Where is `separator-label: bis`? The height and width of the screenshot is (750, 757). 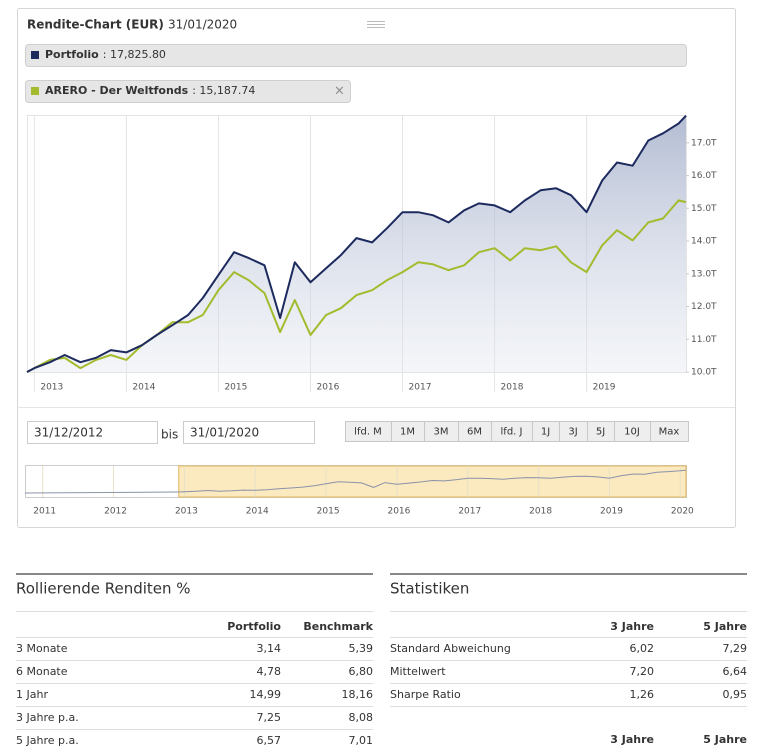
separator-label: bis is located at coordinates (169, 435).